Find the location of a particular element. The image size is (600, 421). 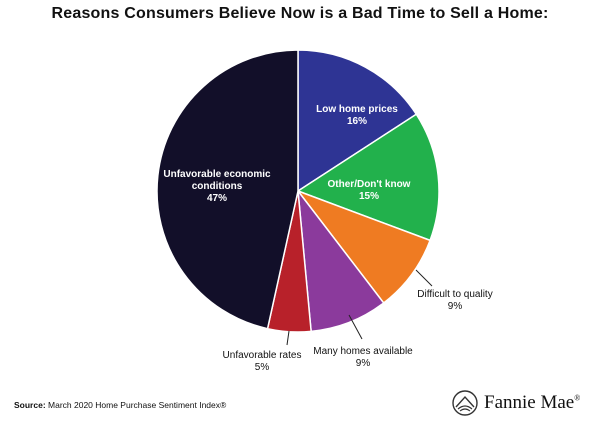

pie-slice-other-don-t-know is located at coordinates (368, 177).